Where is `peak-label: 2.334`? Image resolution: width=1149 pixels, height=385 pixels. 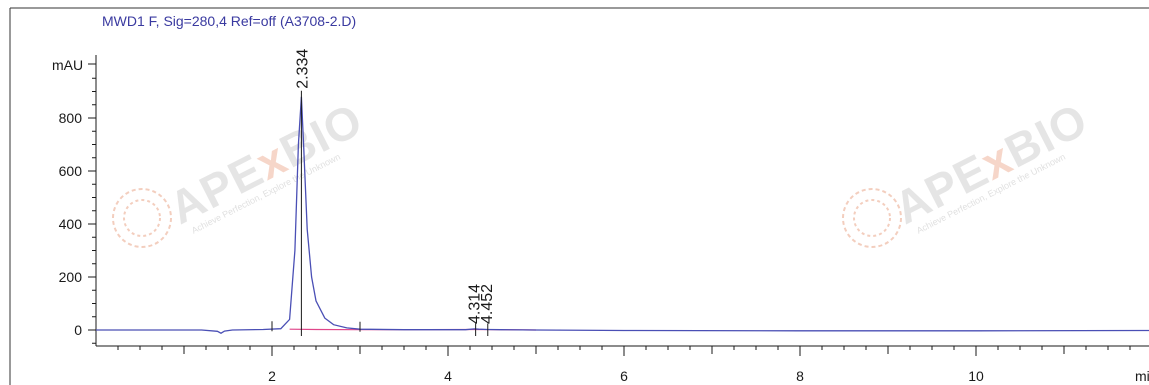 peak-label: 2.334 is located at coordinates (302, 69).